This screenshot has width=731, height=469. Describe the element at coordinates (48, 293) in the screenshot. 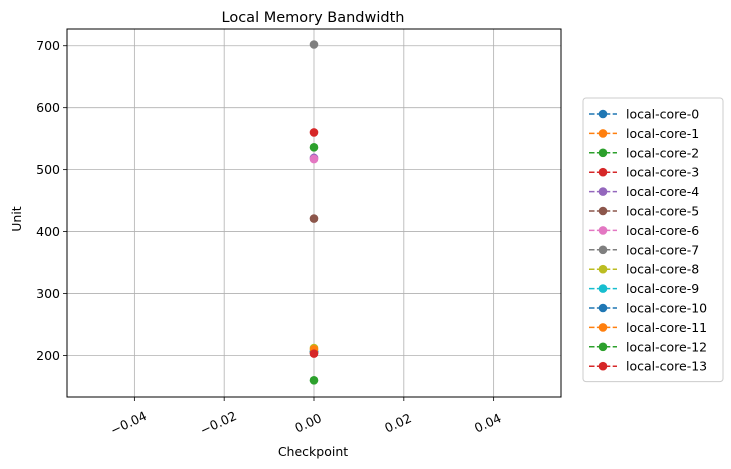

I see `y-tick-label: 300` at that location.